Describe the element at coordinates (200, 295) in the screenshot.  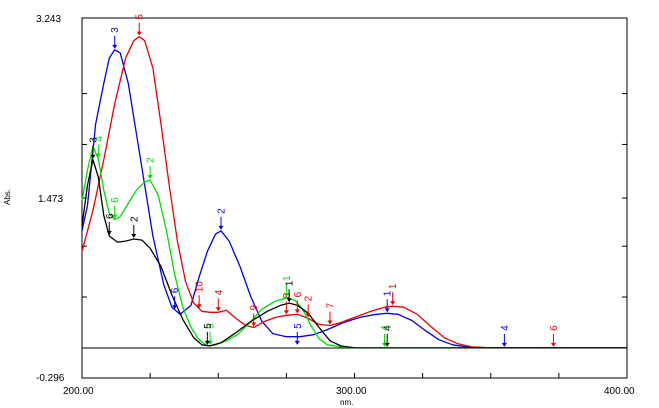
I see `peak-marker: 10` at that location.